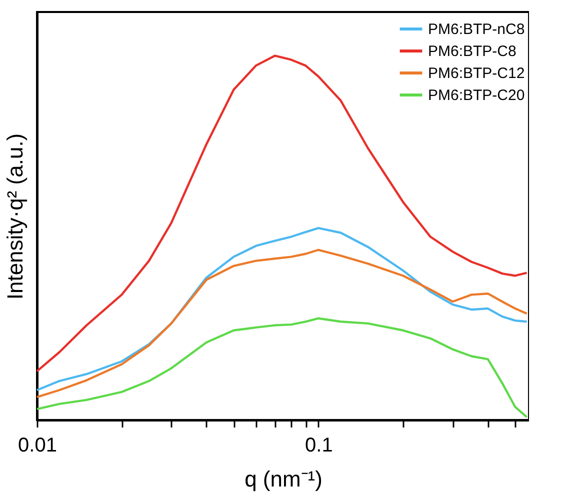 Image resolution: width=566 pixels, height=502 pixels. I want to click on legend-label: PM6:BTP-nC8, so click(476, 29).